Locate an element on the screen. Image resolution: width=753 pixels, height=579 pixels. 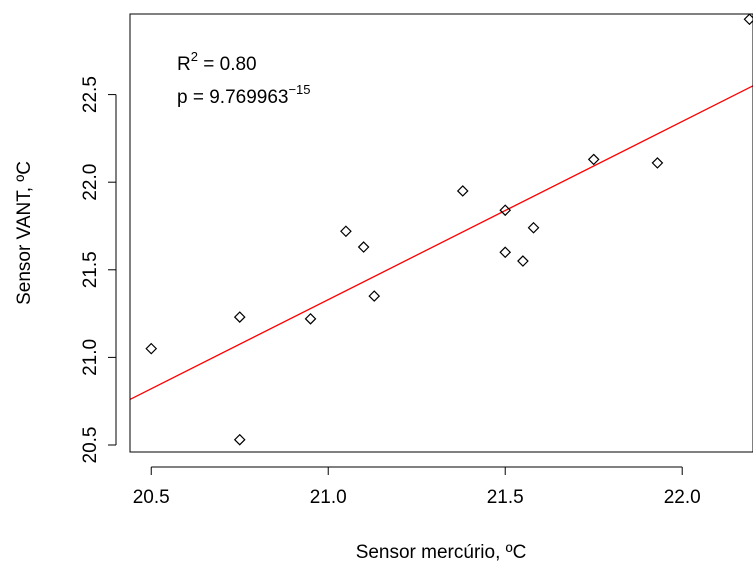
y-tick-label: 21.0 is located at coordinates (90, 357).